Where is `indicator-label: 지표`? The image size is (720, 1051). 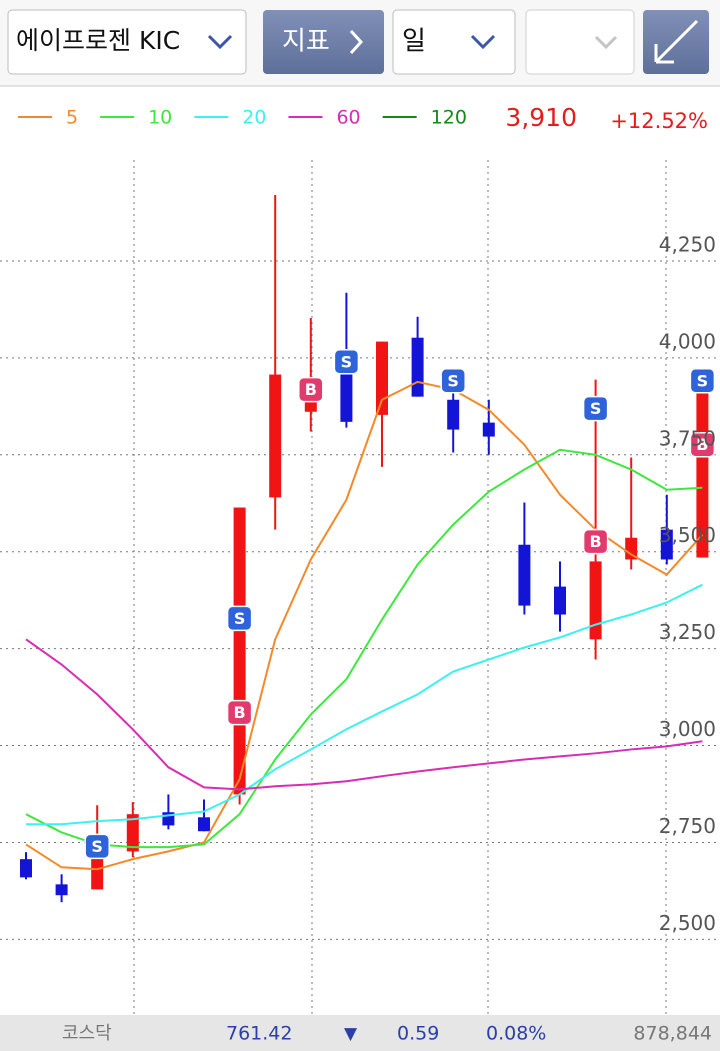 indicator-label: 지표 is located at coordinates (306, 42).